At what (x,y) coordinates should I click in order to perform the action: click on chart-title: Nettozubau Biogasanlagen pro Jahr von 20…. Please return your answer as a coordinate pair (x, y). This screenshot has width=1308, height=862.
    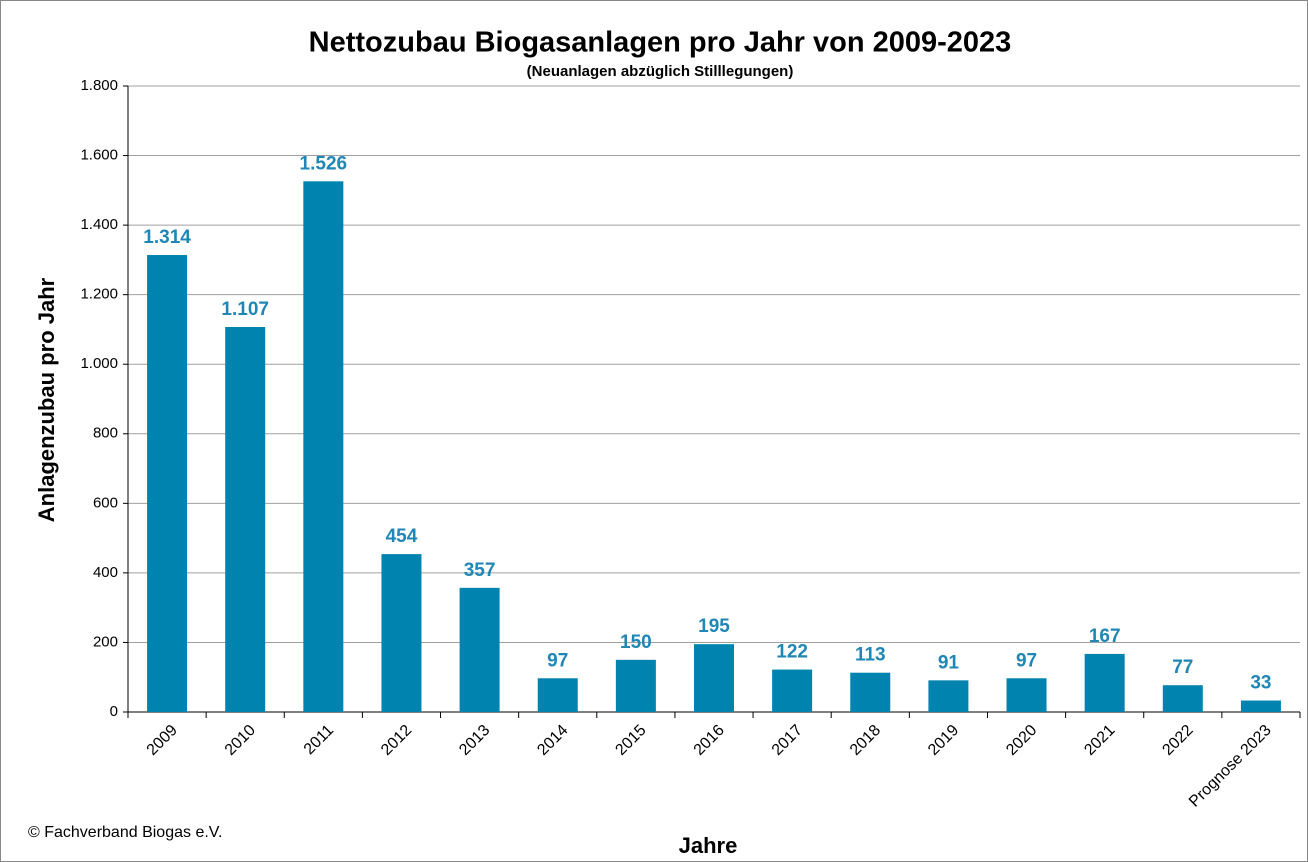
    Looking at the image, I should click on (660, 43).